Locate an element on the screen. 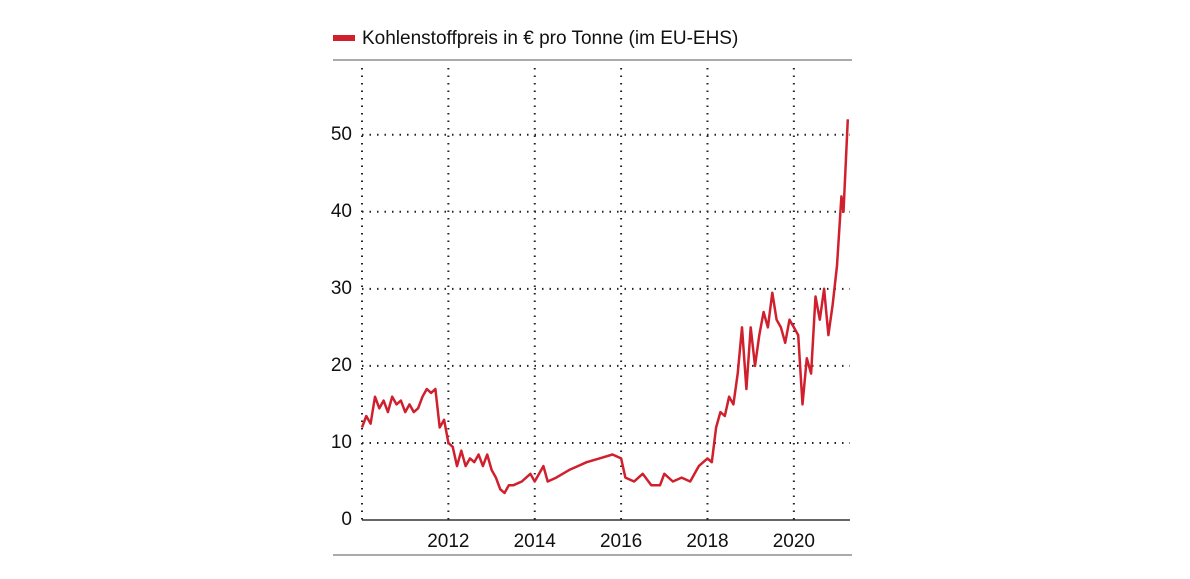  x-tick-label: 2014 is located at coordinates (535, 541).